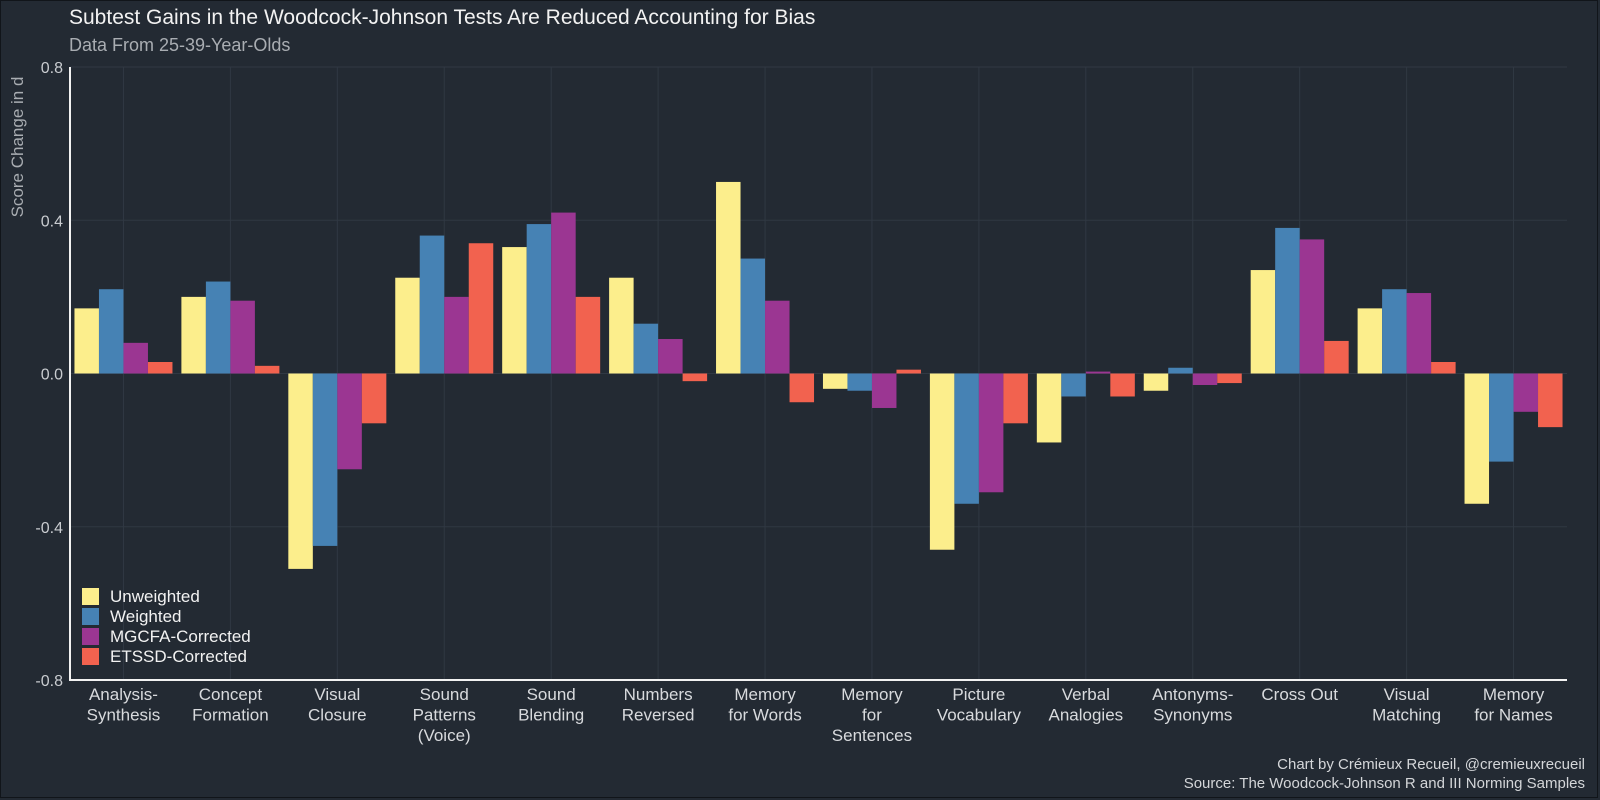  Describe the element at coordinates (1406, 715) in the screenshot. I see `x-tick-label: Matching` at that location.